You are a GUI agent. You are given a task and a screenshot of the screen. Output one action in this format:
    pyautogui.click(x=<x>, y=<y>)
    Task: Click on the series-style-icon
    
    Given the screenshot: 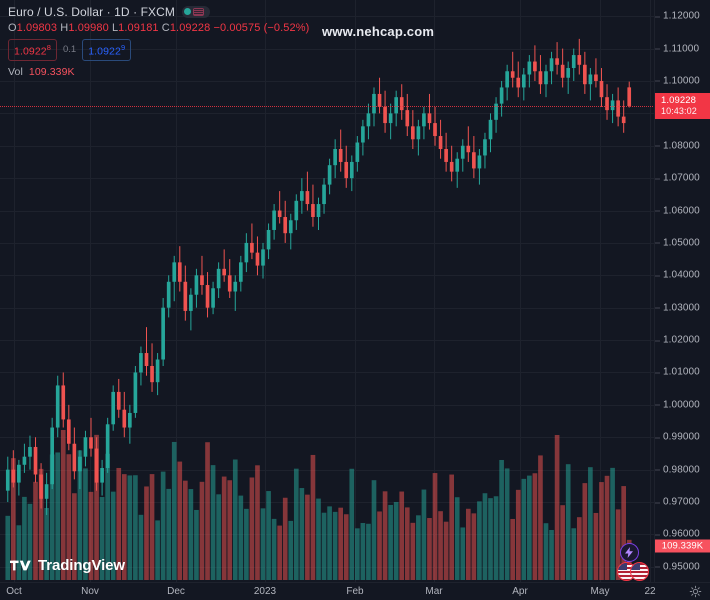 What is the action you would take?
    pyautogui.click(x=199, y=11)
    